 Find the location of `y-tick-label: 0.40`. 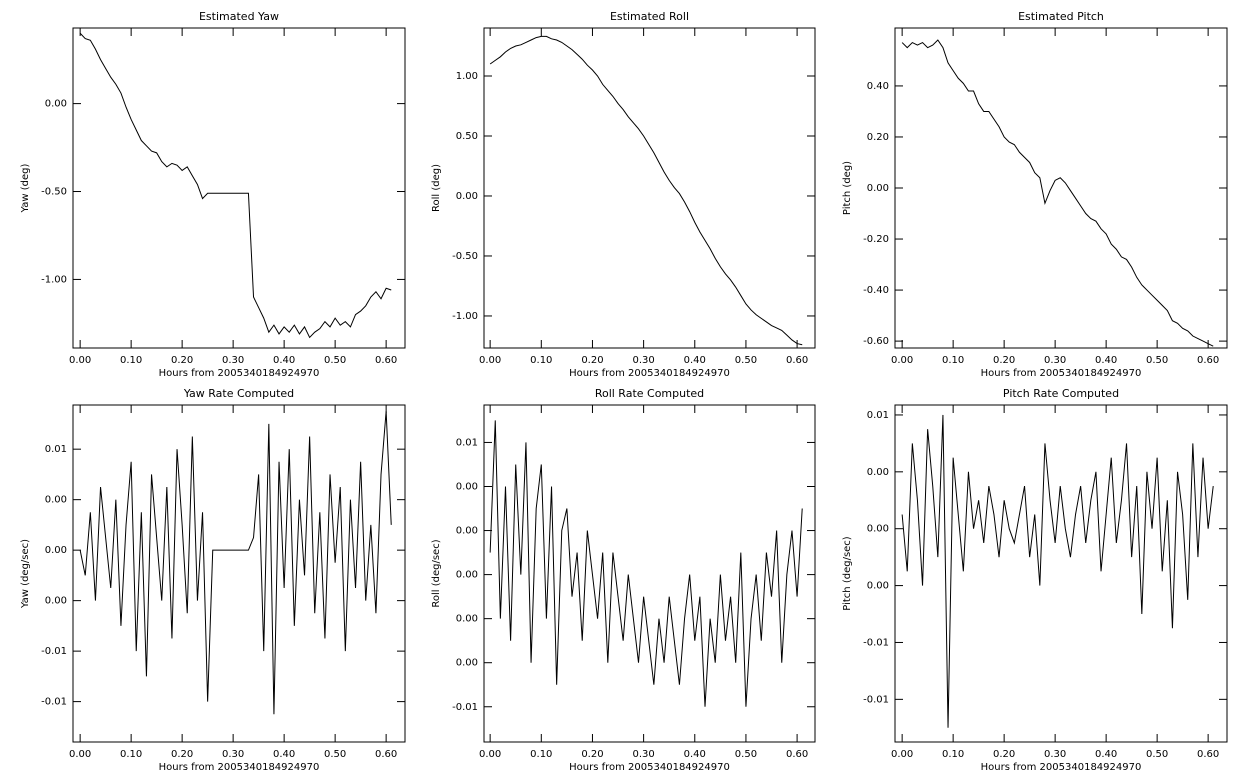

y-tick-label: 0.40 is located at coordinates (878, 86).